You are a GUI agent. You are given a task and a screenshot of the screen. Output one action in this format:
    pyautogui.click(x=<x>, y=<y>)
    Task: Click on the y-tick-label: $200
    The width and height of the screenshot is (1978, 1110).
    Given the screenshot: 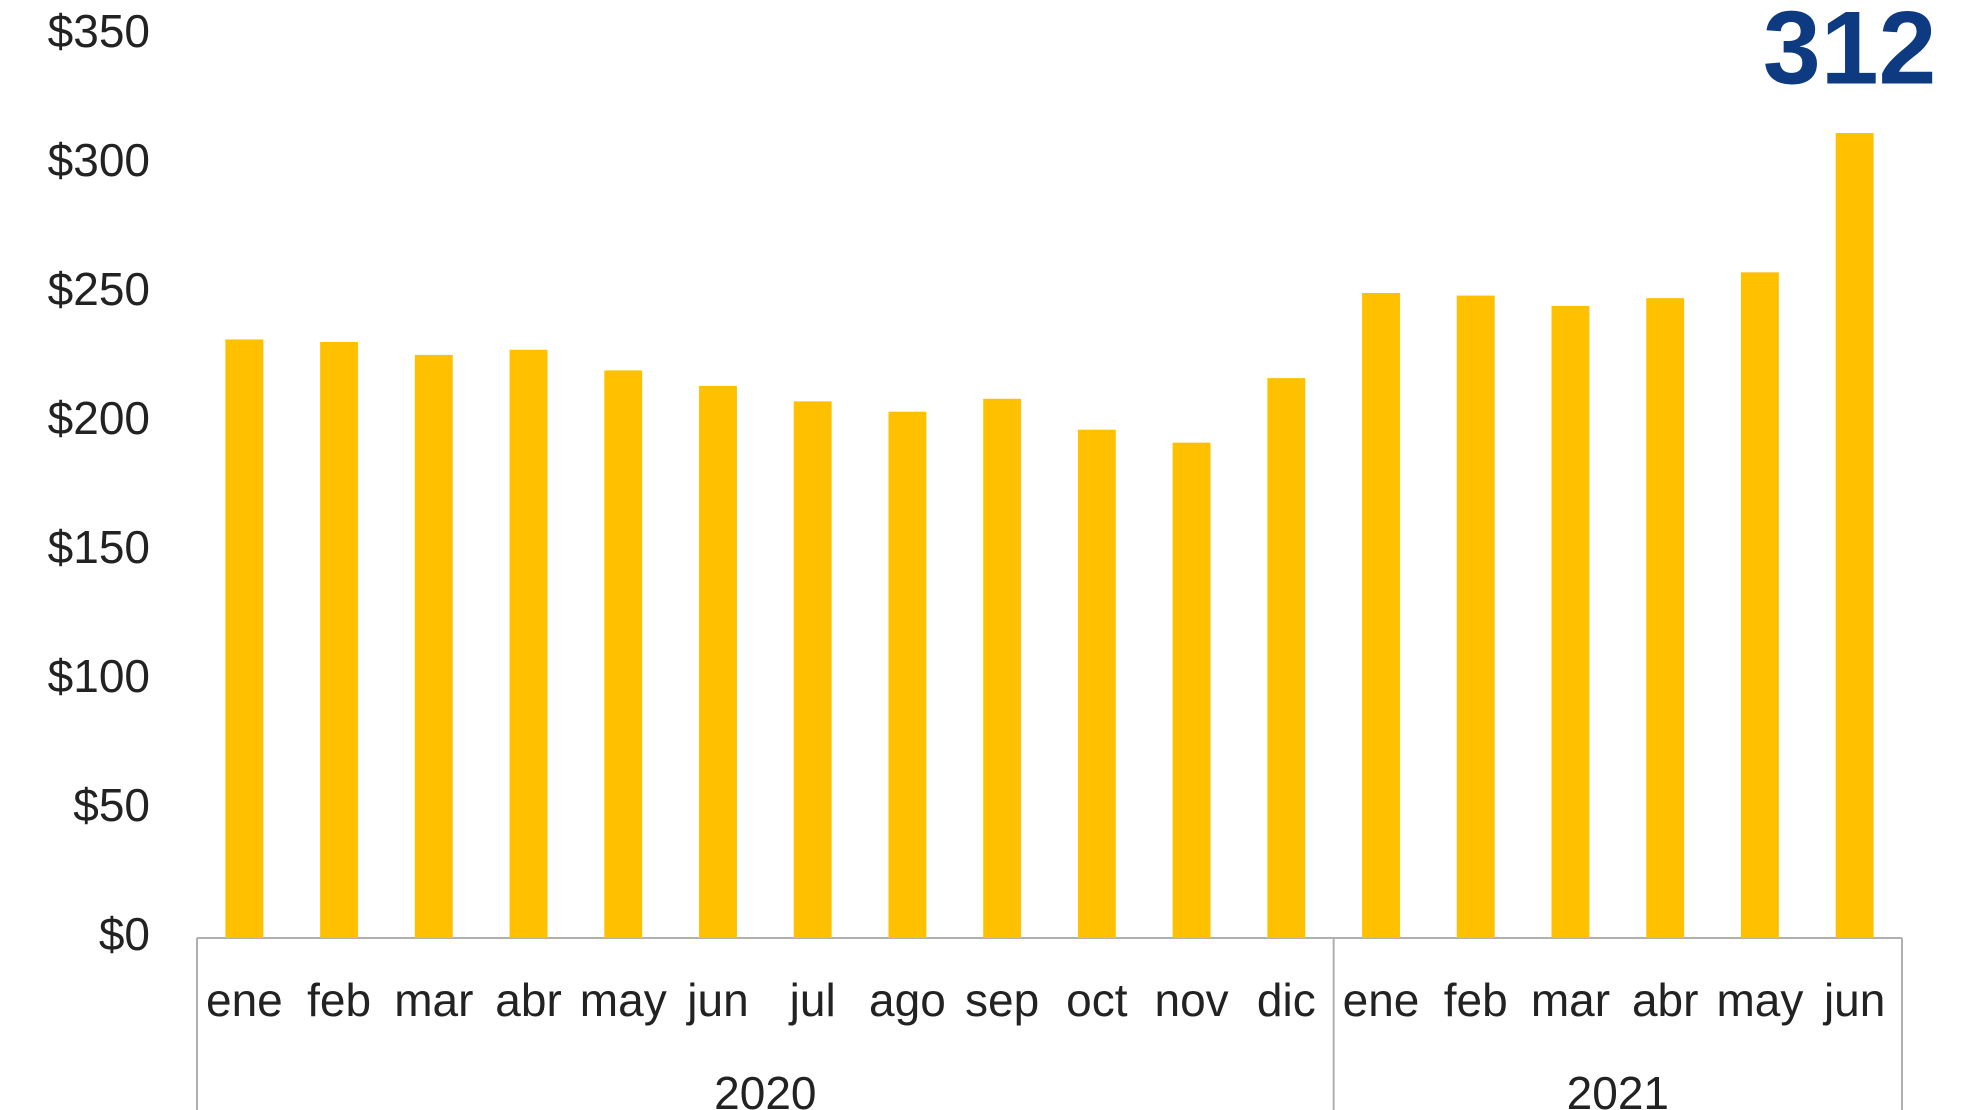 What is the action you would take?
    pyautogui.click(x=99, y=418)
    